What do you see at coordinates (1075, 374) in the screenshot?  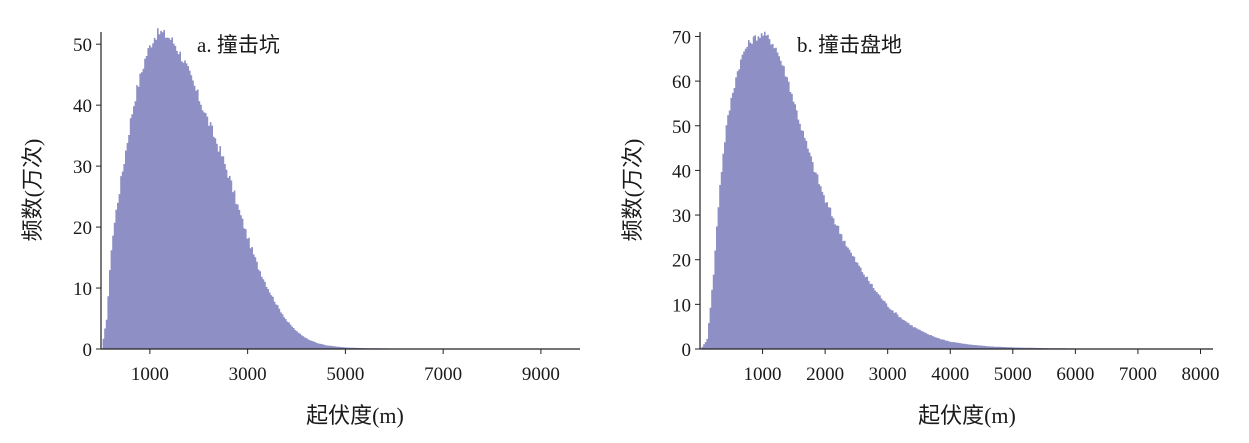 I see `x-tick-label: 6000` at bounding box center [1075, 374].